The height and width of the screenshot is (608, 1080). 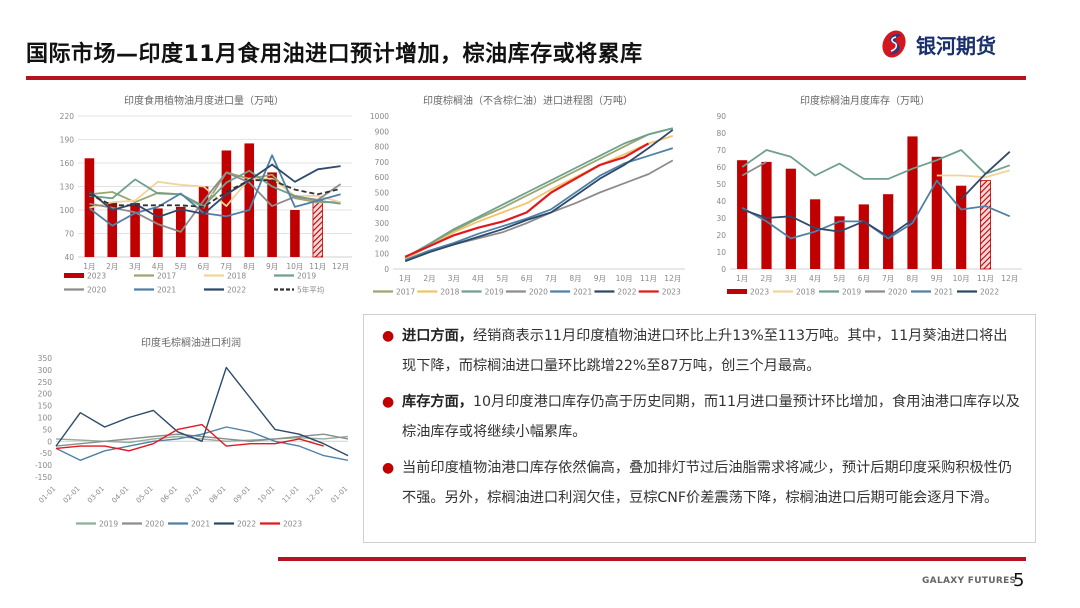 What do you see at coordinates (67, 116) in the screenshot?
I see `svg-text: 220` at bounding box center [67, 116].